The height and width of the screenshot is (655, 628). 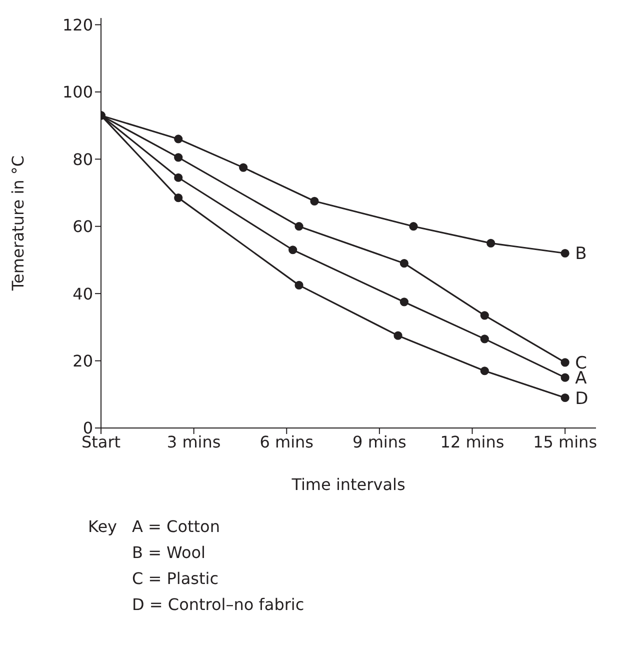 What do you see at coordinates (82, 360) in the screenshot?
I see `y-tick-label: 20` at bounding box center [82, 360].